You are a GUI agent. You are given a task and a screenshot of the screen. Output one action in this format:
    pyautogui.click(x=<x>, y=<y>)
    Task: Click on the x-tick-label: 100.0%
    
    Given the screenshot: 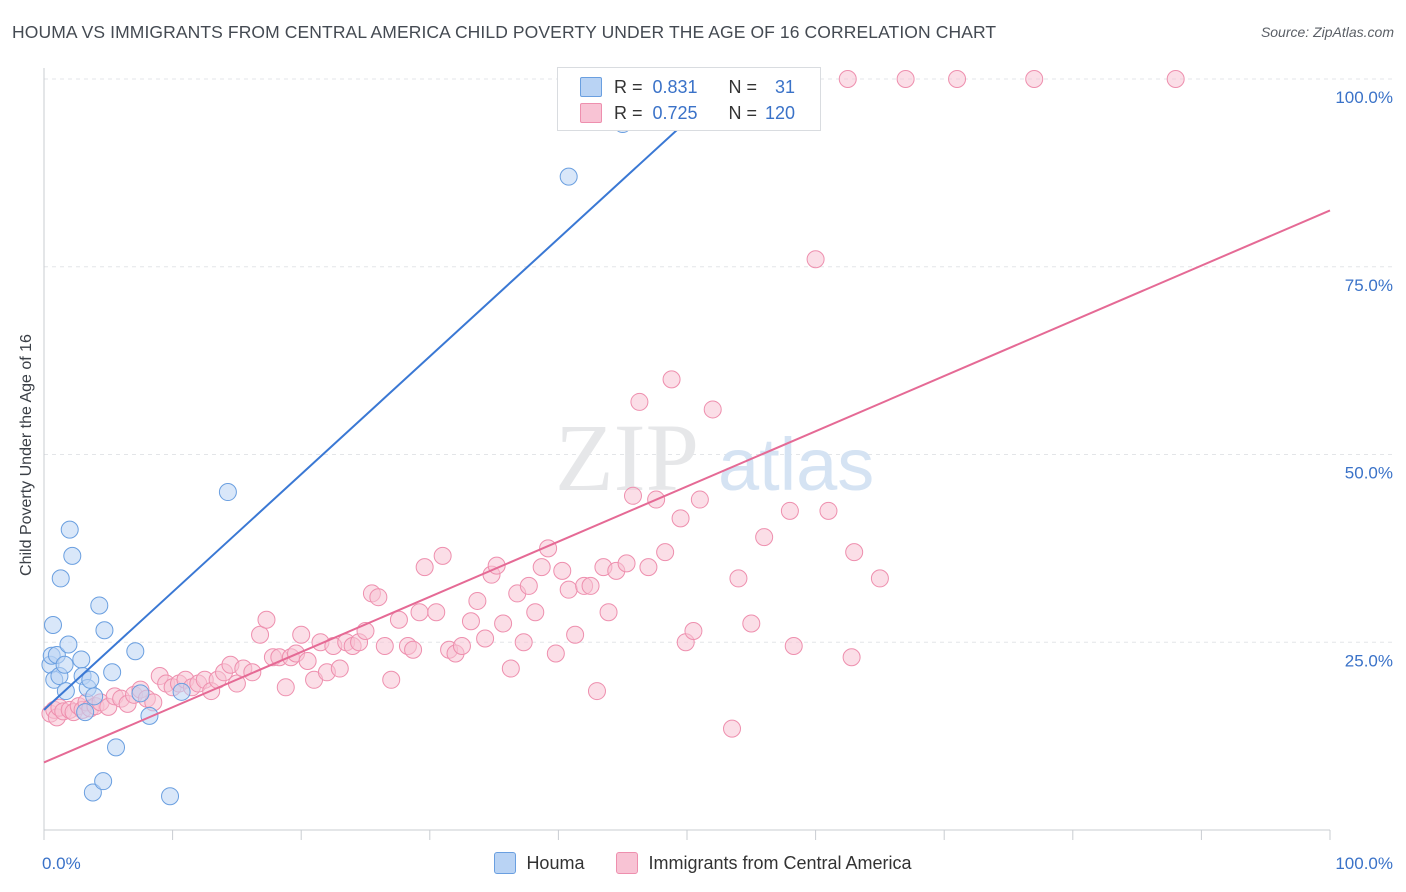 What is the action you would take?
    pyautogui.click(x=1364, y=863)
    